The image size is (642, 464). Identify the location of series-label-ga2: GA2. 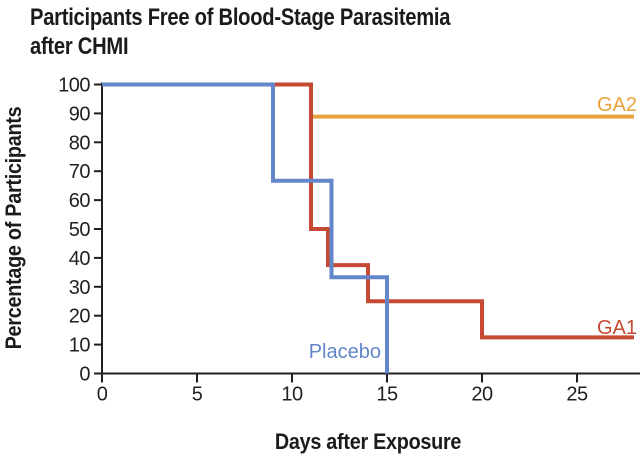
(617, 105).